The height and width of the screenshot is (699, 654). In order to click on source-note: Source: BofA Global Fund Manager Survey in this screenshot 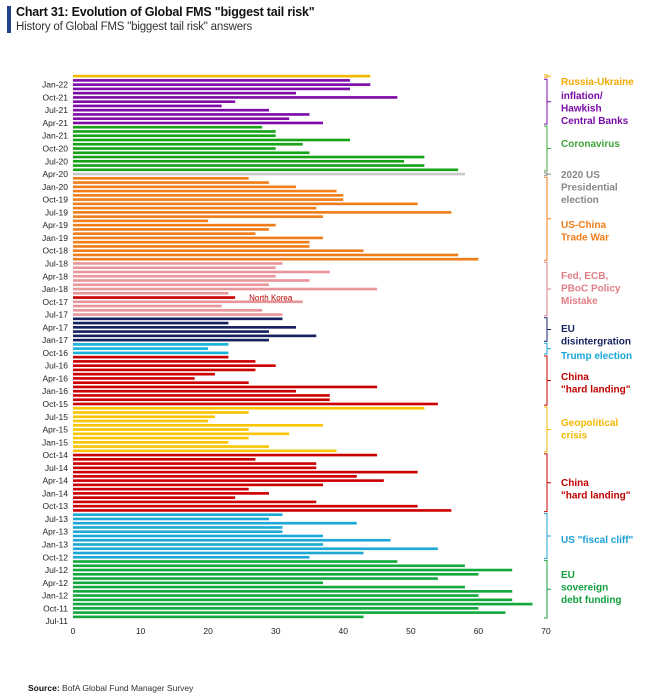, I will do `click(110, 688)`.